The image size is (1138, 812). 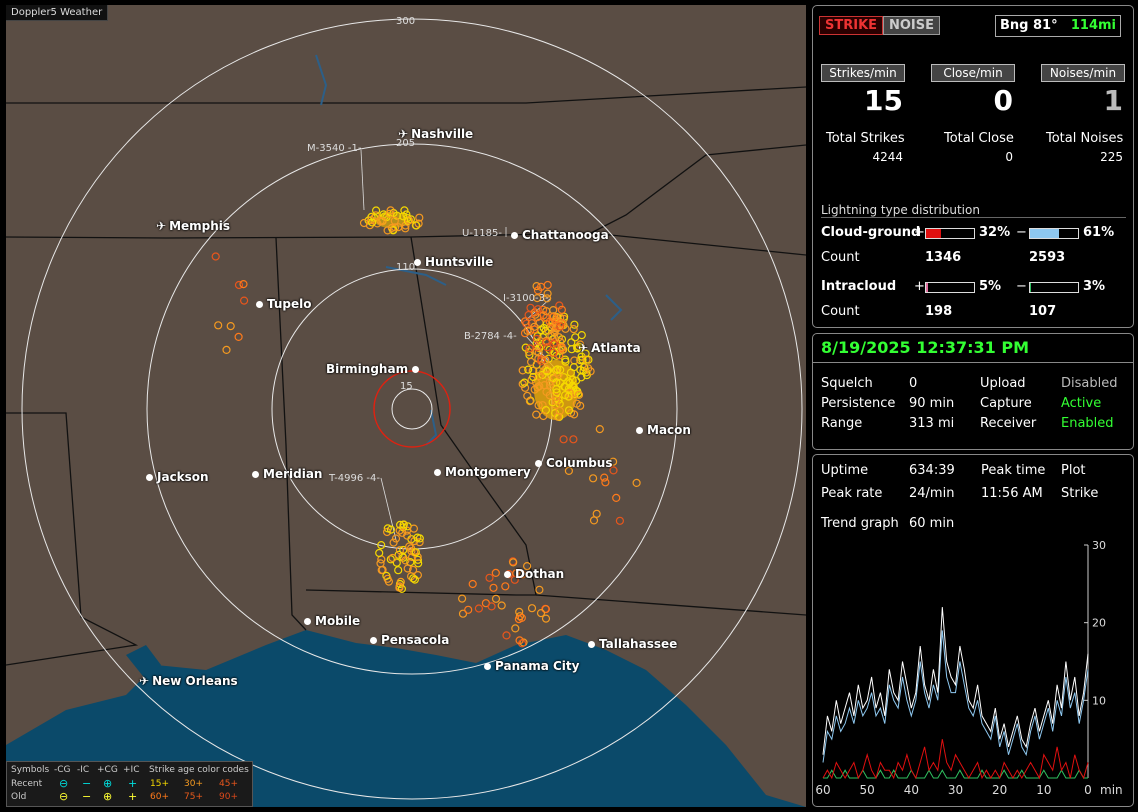 I want to click on ring-label-110: 110, so click(x=406, y=267).